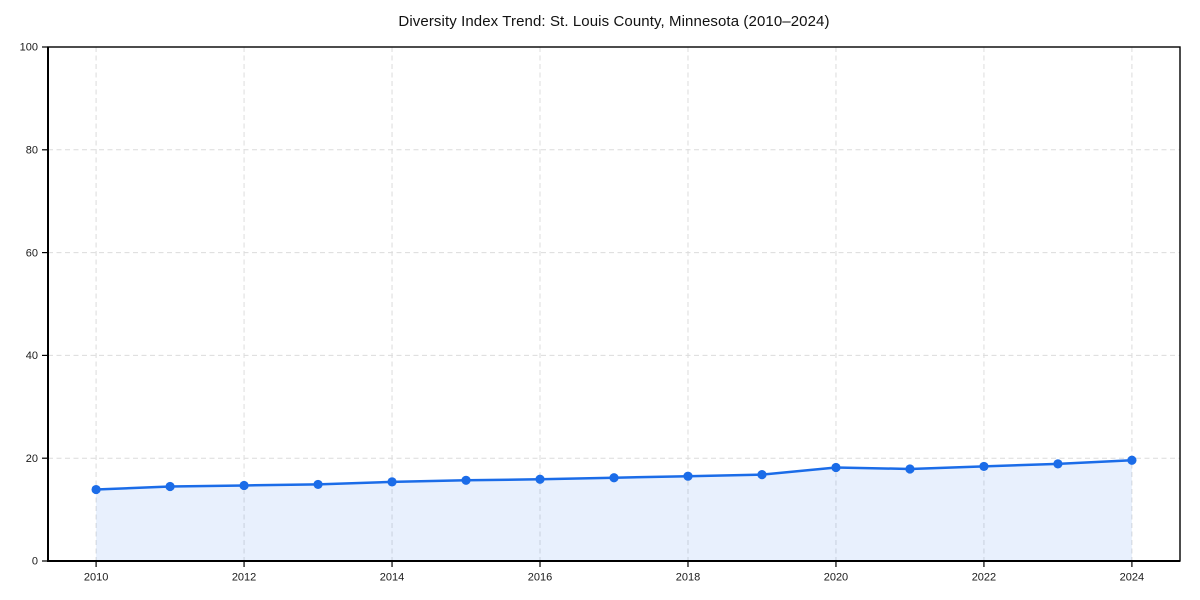 This screenshot has width=1200, height=600. I want to click on x-axis-tick-label: 2018, so click(688, 578).